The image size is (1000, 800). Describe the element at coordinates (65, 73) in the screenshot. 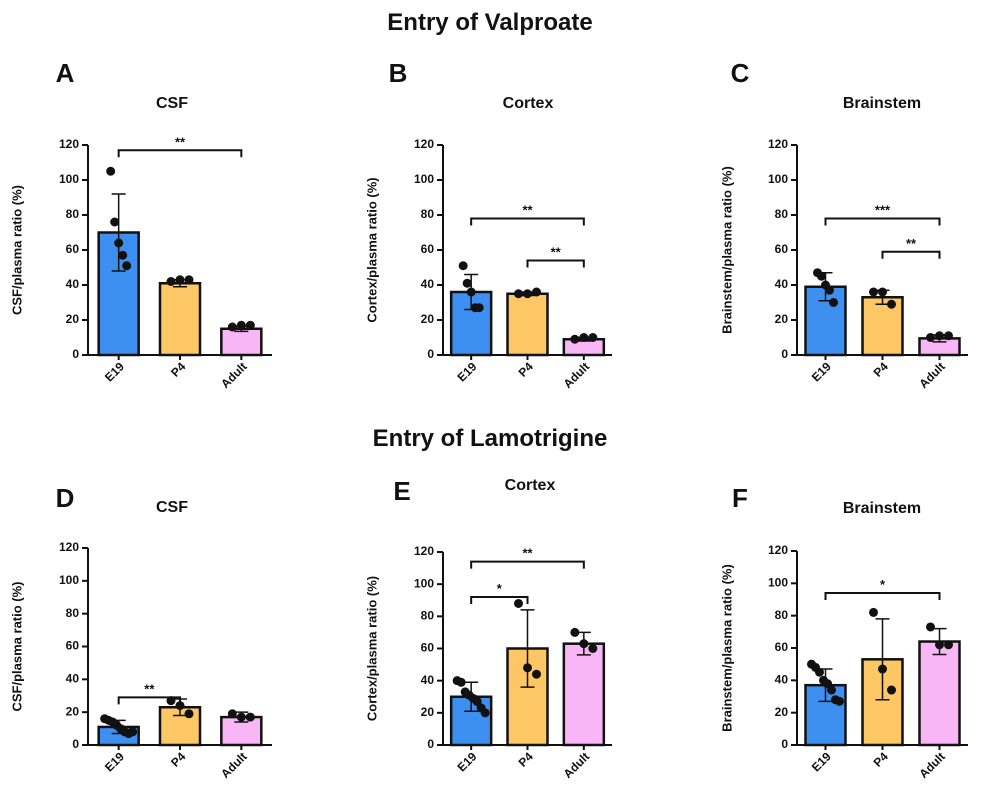

I see `panel-label: A` at that location.